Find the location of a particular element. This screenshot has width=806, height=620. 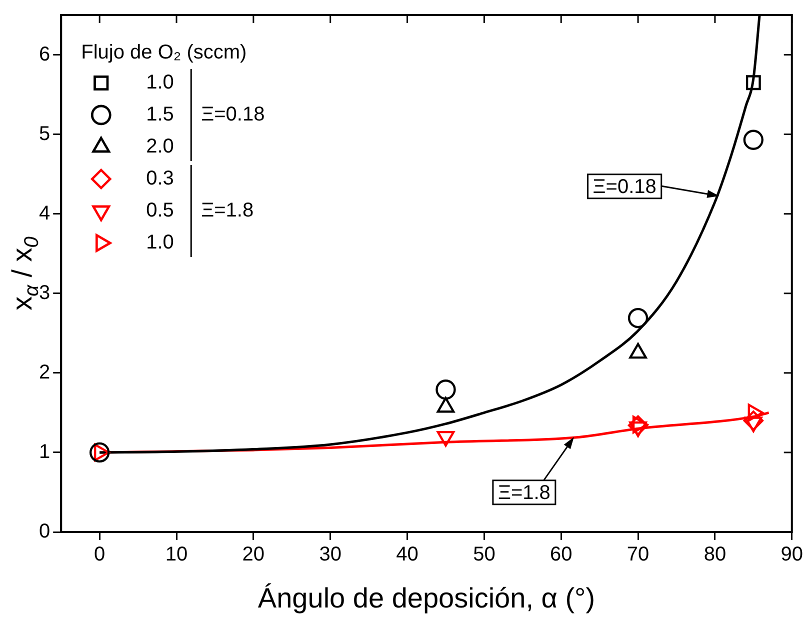

x-tick-label: 0 is located at coordinates (100, 555).